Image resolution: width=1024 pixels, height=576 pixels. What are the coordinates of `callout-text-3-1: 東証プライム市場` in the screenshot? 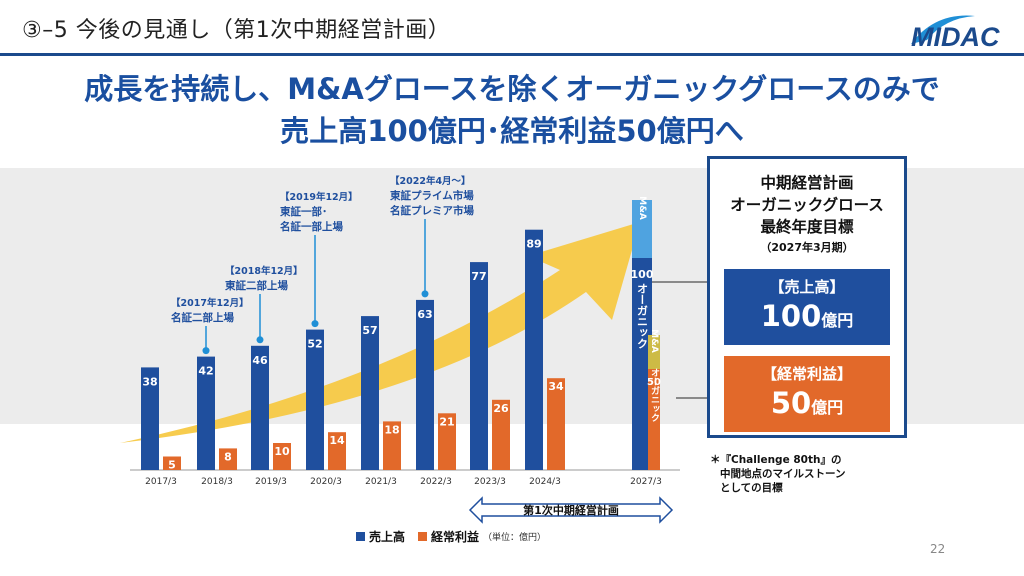 It's located at (432, 195).